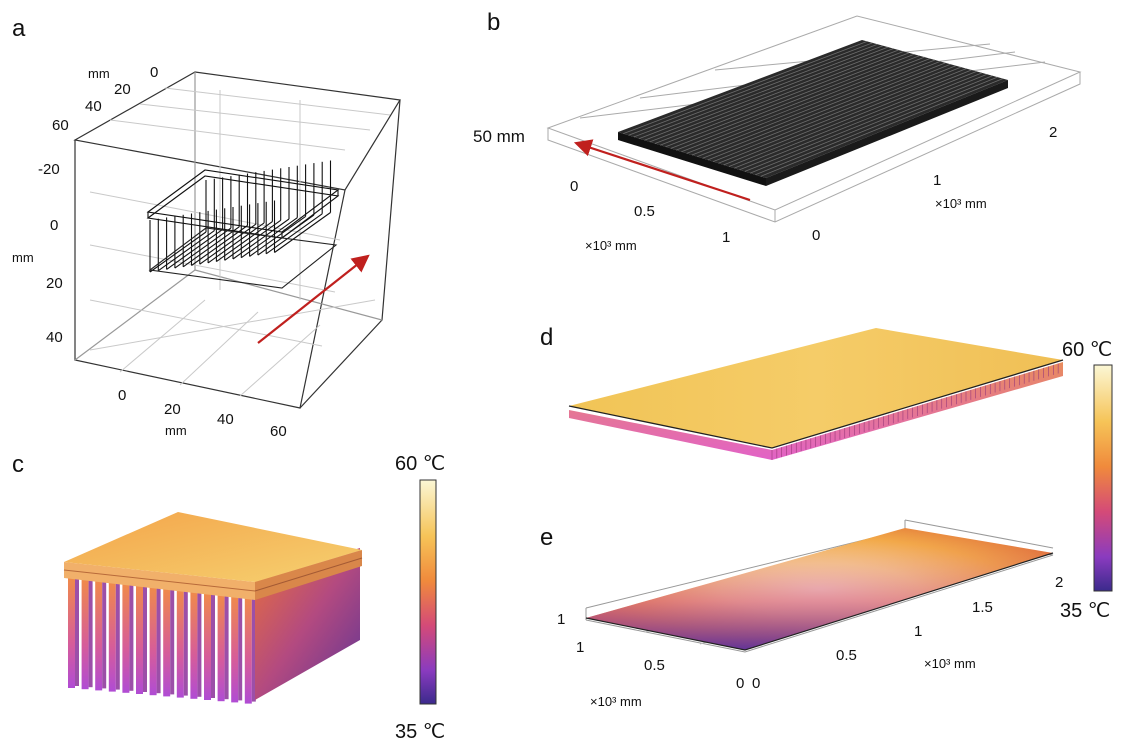 This screenshot has width=1127, height=744. Describe the element at coordinates (154, 72) in the screenshot. I see `panel-a-tick-top-0: 0` at that location.